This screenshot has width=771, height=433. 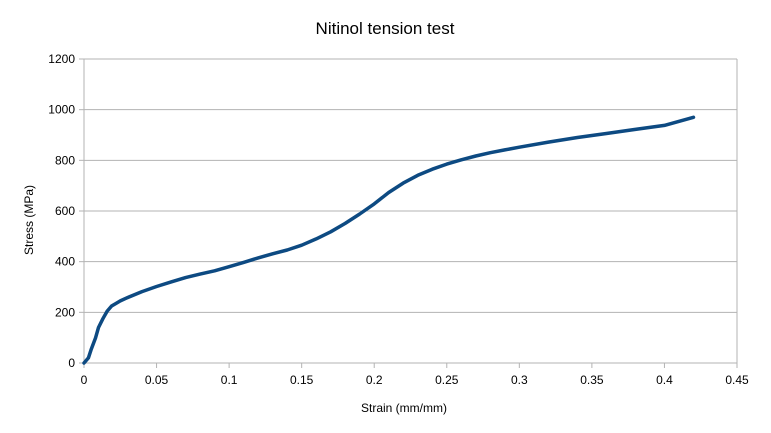 I want to click on x-tick-label: 0.05, so click(x=157, y=380).